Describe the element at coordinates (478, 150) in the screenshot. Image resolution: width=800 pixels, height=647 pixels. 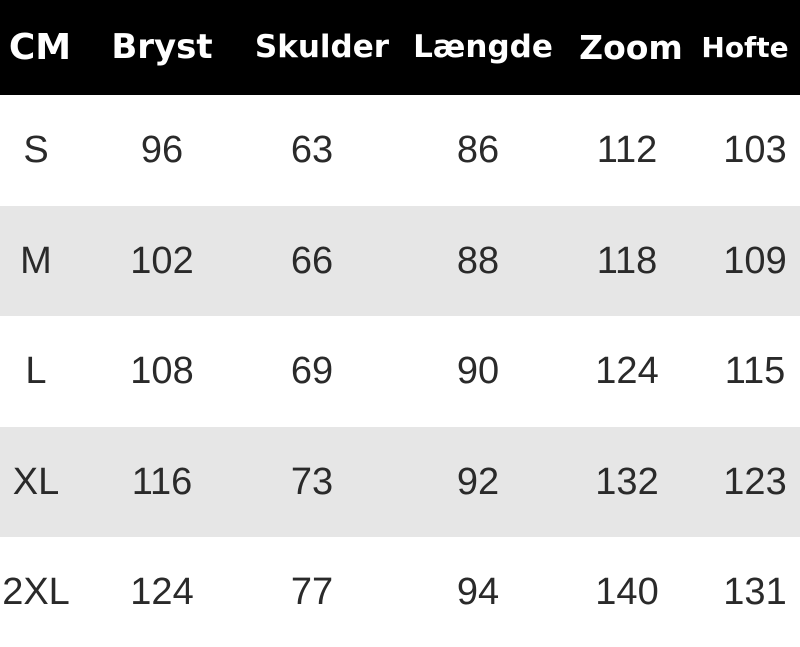
I see `cell-laengde: 86` at that location.